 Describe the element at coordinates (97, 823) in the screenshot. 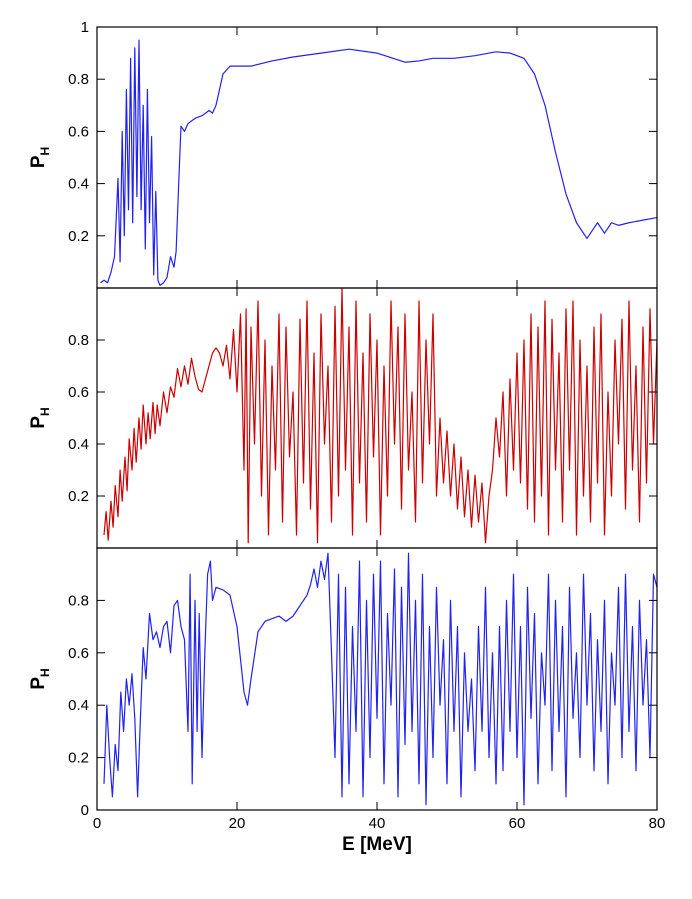

I see `x-tick-label: 0` at that location.